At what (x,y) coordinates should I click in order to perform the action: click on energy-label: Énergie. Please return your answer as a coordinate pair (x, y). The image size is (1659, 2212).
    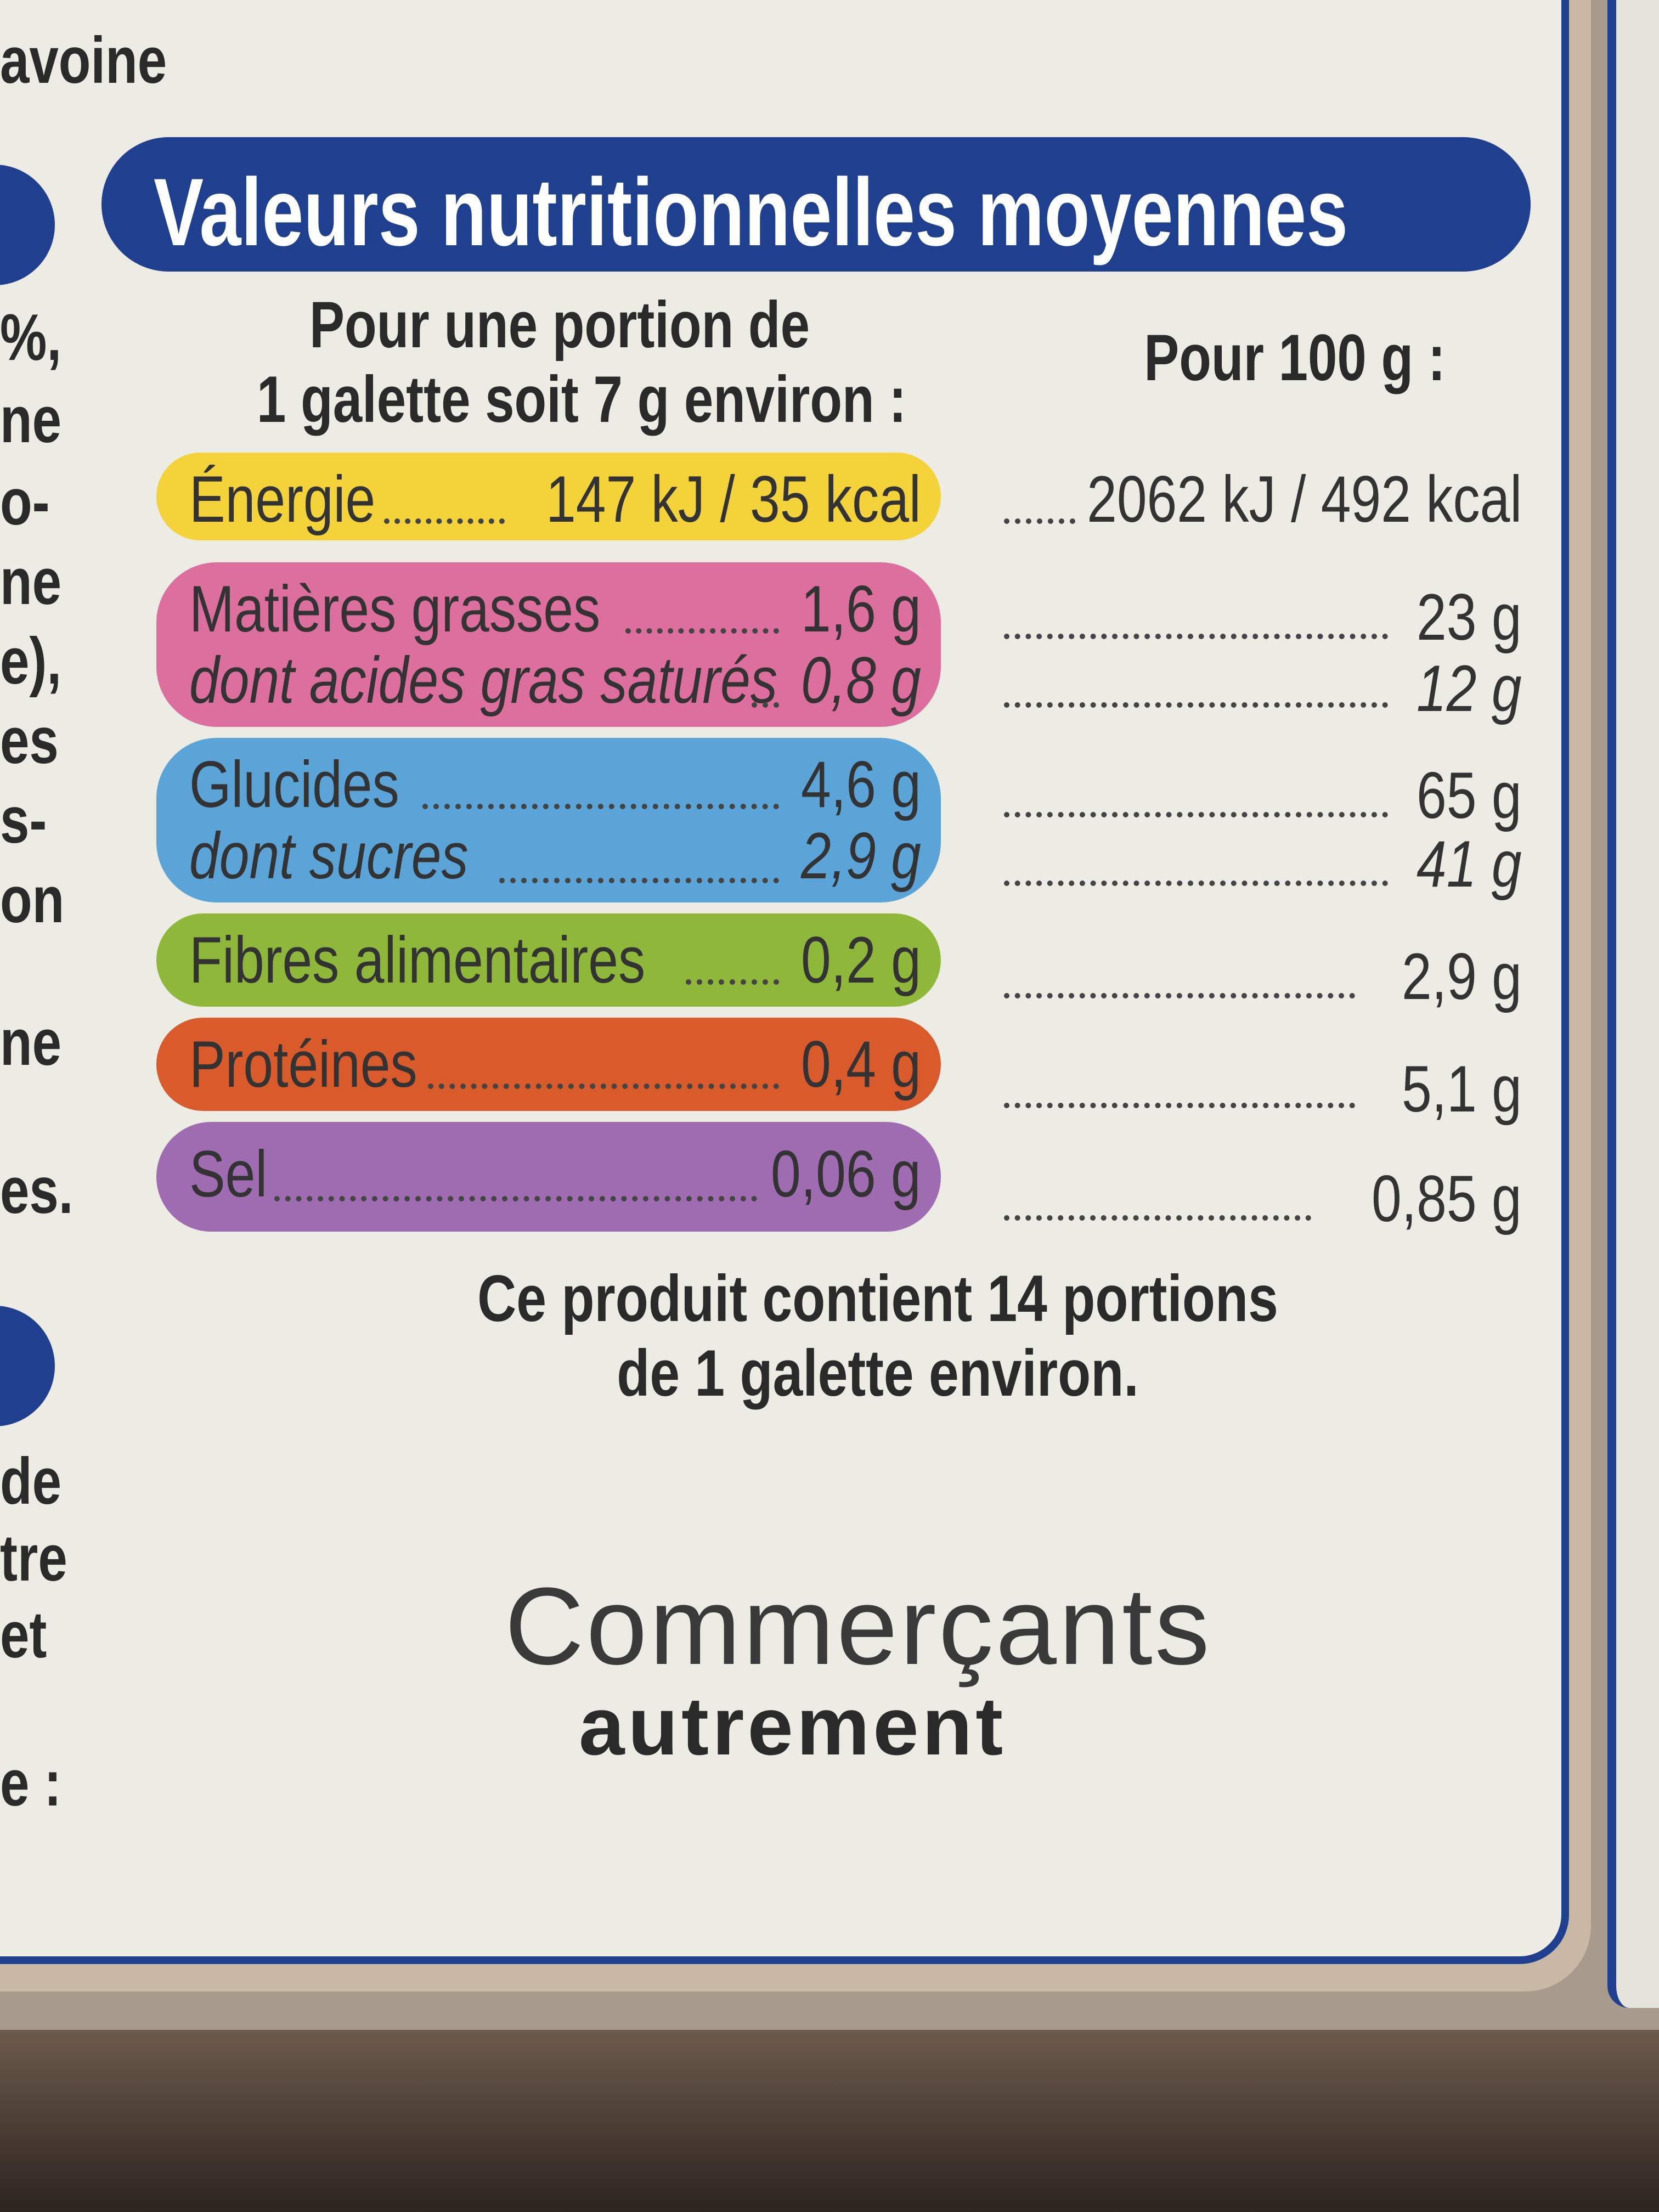
    Looking at the image, I should click on (282, 499).